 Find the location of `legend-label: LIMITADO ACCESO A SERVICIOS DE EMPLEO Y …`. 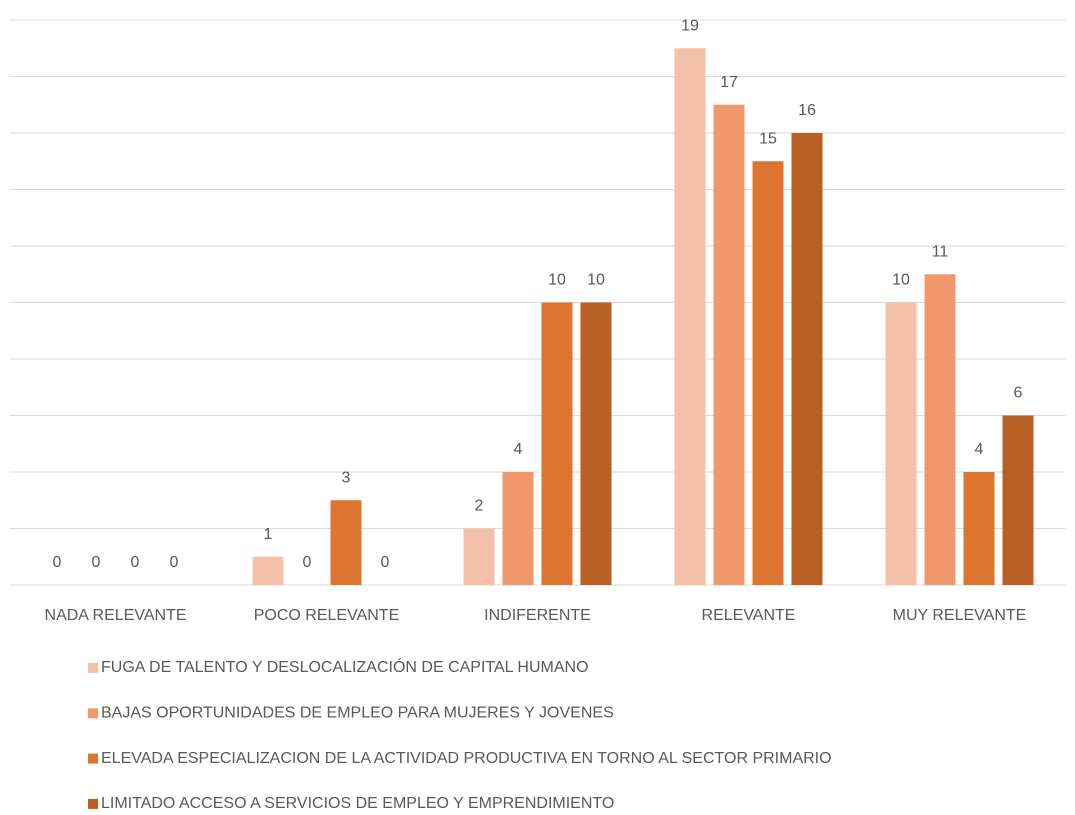

legend-label: LIMITADO ACCESO A SERVICIOS DE EMPLEO Y … is located at coordinates (357, 803).